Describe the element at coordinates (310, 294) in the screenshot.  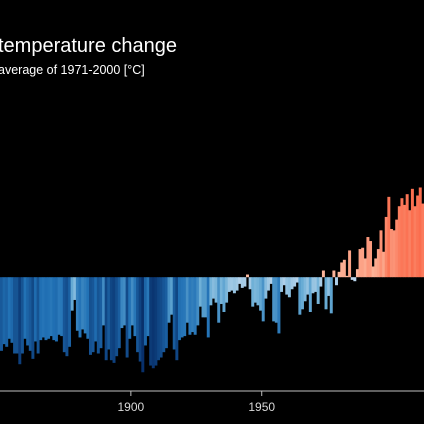
I see `bar-1968` at that location.